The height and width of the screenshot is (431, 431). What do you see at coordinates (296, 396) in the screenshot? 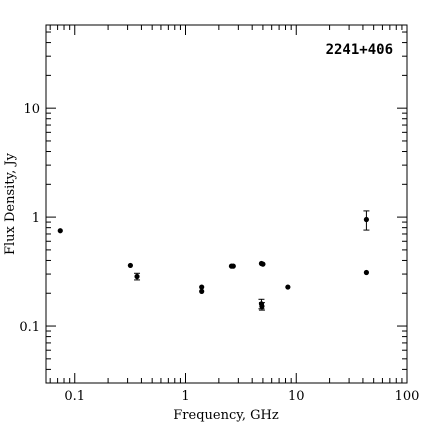
I see `x-tick-label: 10` at bounding box center [296, 396].